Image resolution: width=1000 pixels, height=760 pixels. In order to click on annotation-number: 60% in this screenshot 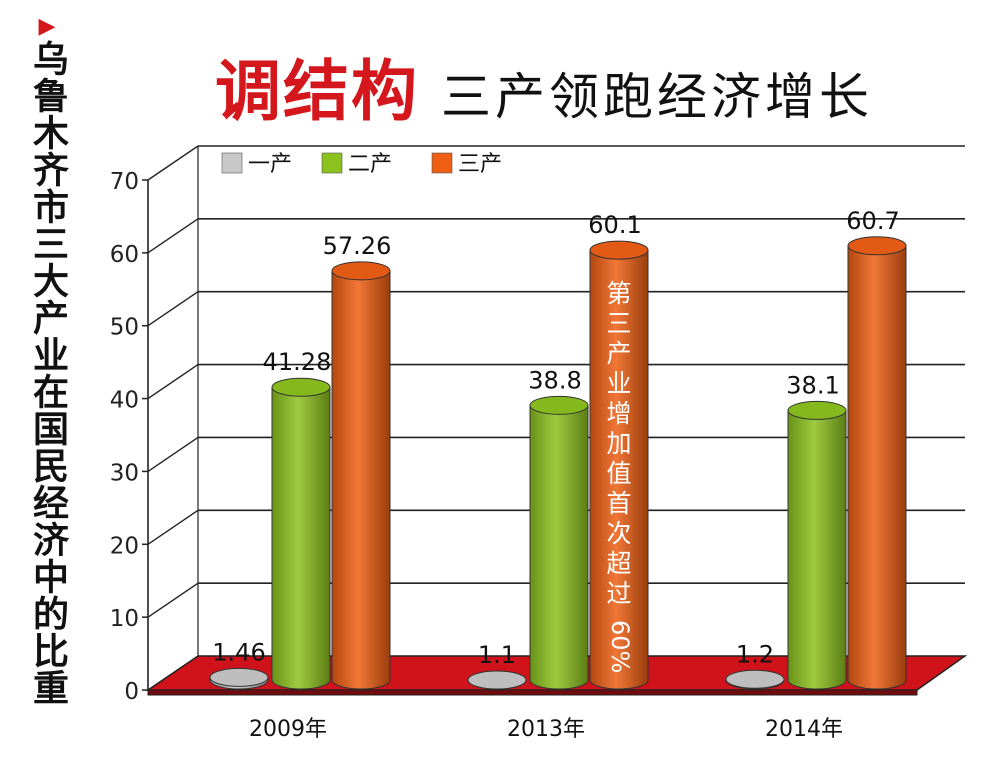, I will do `click(620, 646)`.